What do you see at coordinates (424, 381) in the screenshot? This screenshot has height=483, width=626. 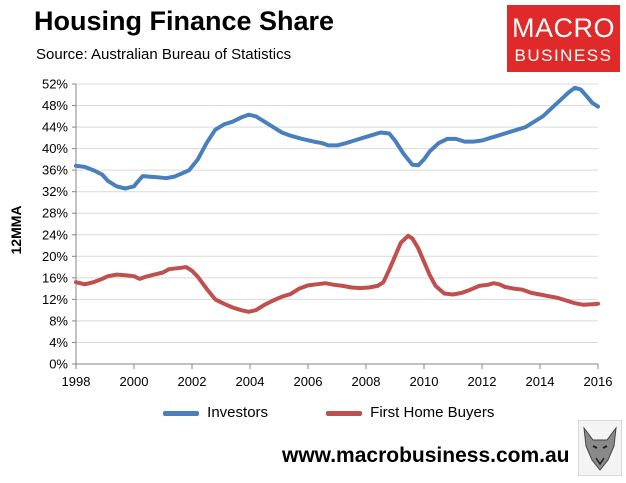 I see `x-tick-label: 2010` at bounding box center [424, 381].